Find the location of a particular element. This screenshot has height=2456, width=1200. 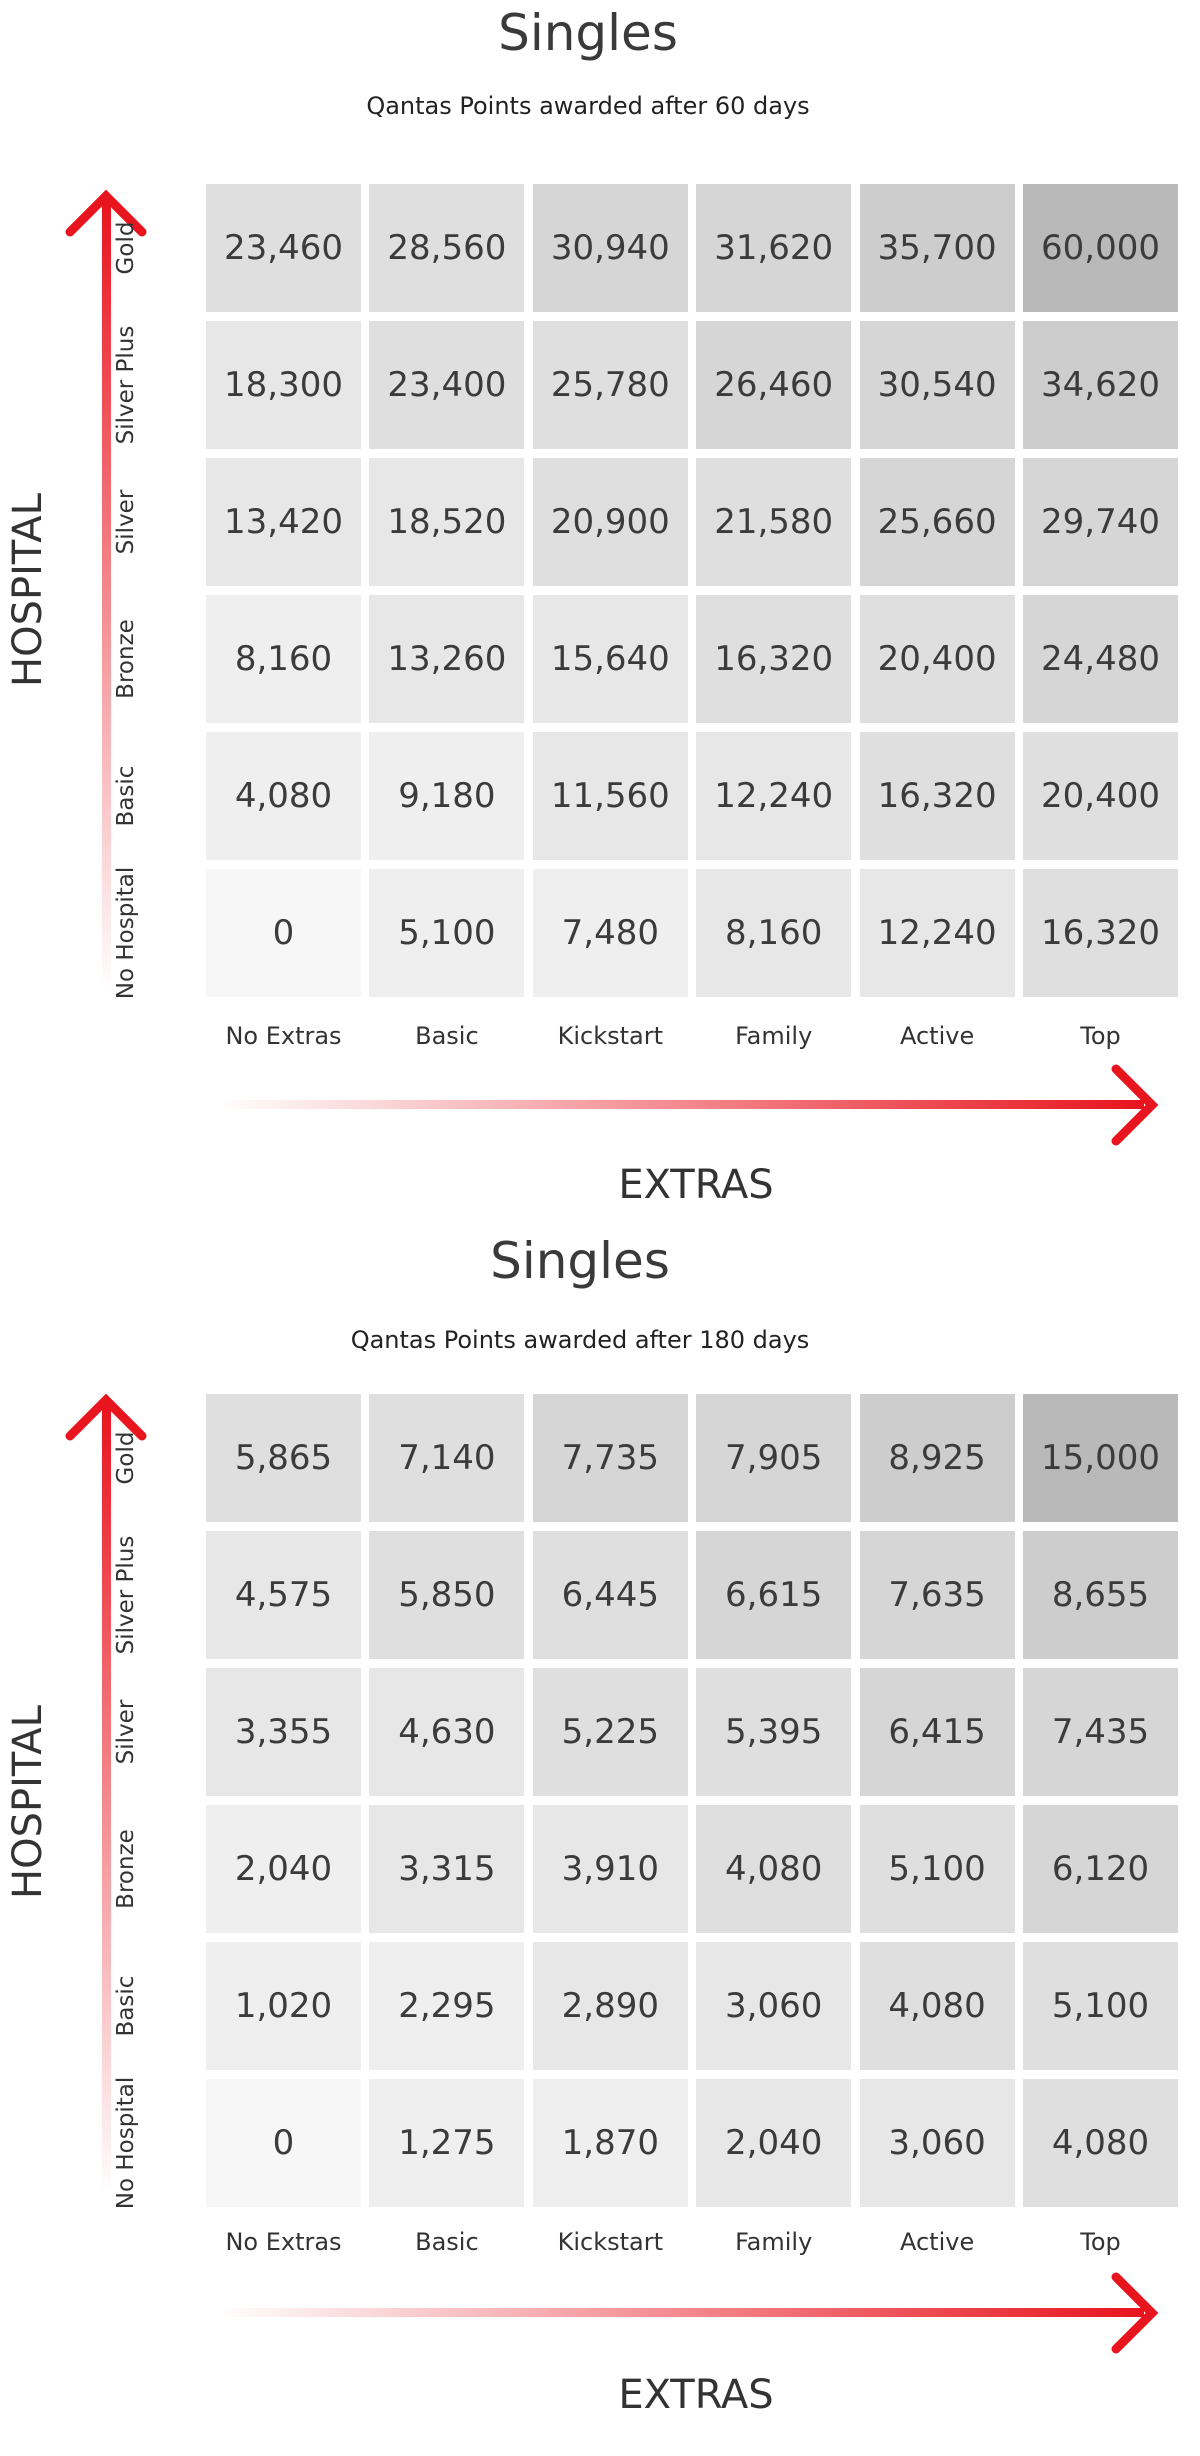

grid-cell: 35,700 is located at coordinates (937, 248).